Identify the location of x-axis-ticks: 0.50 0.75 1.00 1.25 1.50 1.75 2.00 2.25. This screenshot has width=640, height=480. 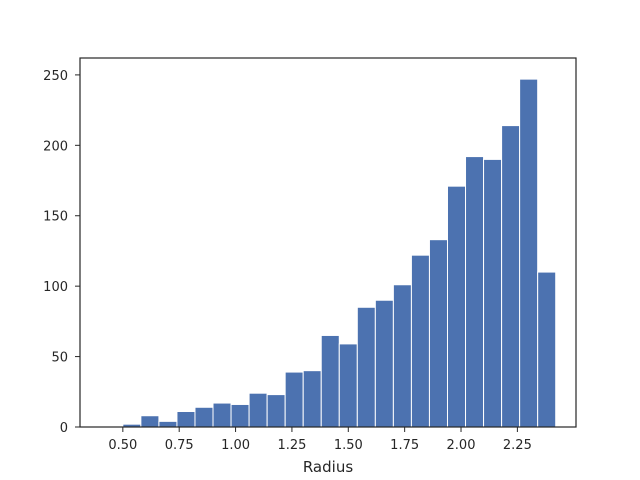
(320, 440).